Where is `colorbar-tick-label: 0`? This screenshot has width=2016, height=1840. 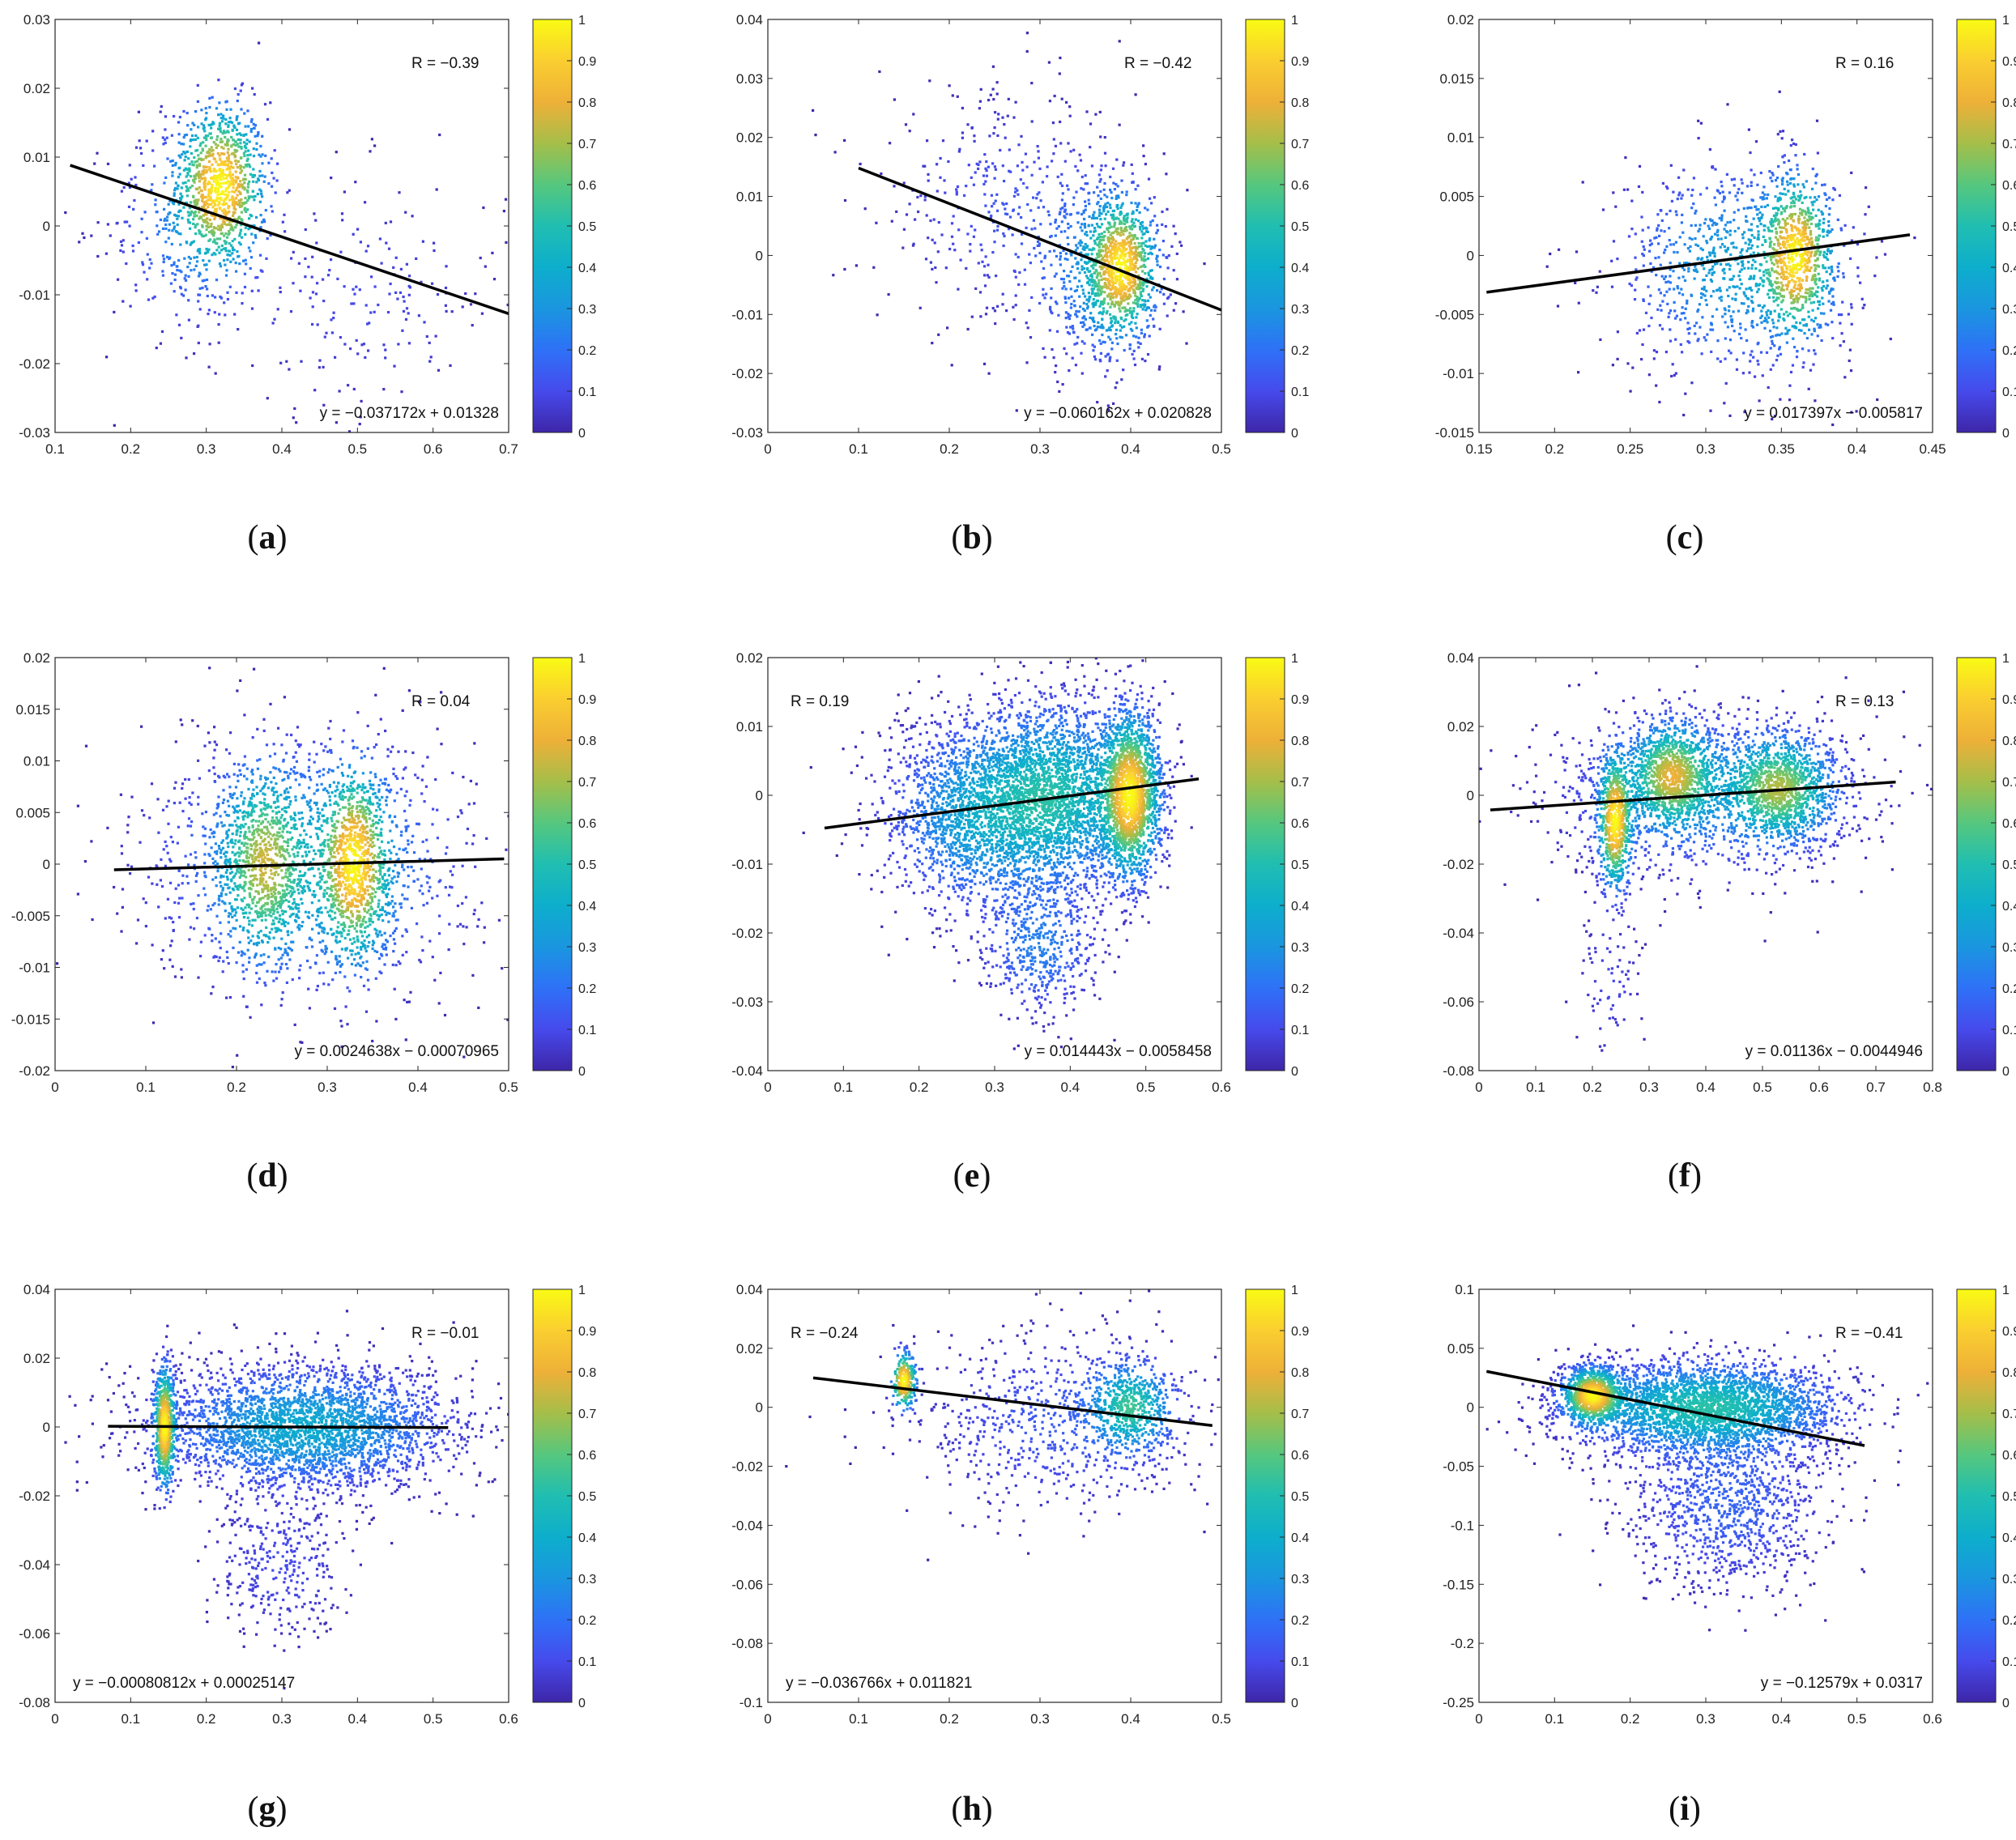
colorbar-tick-label: 0 is located at coordinates (582, 434).